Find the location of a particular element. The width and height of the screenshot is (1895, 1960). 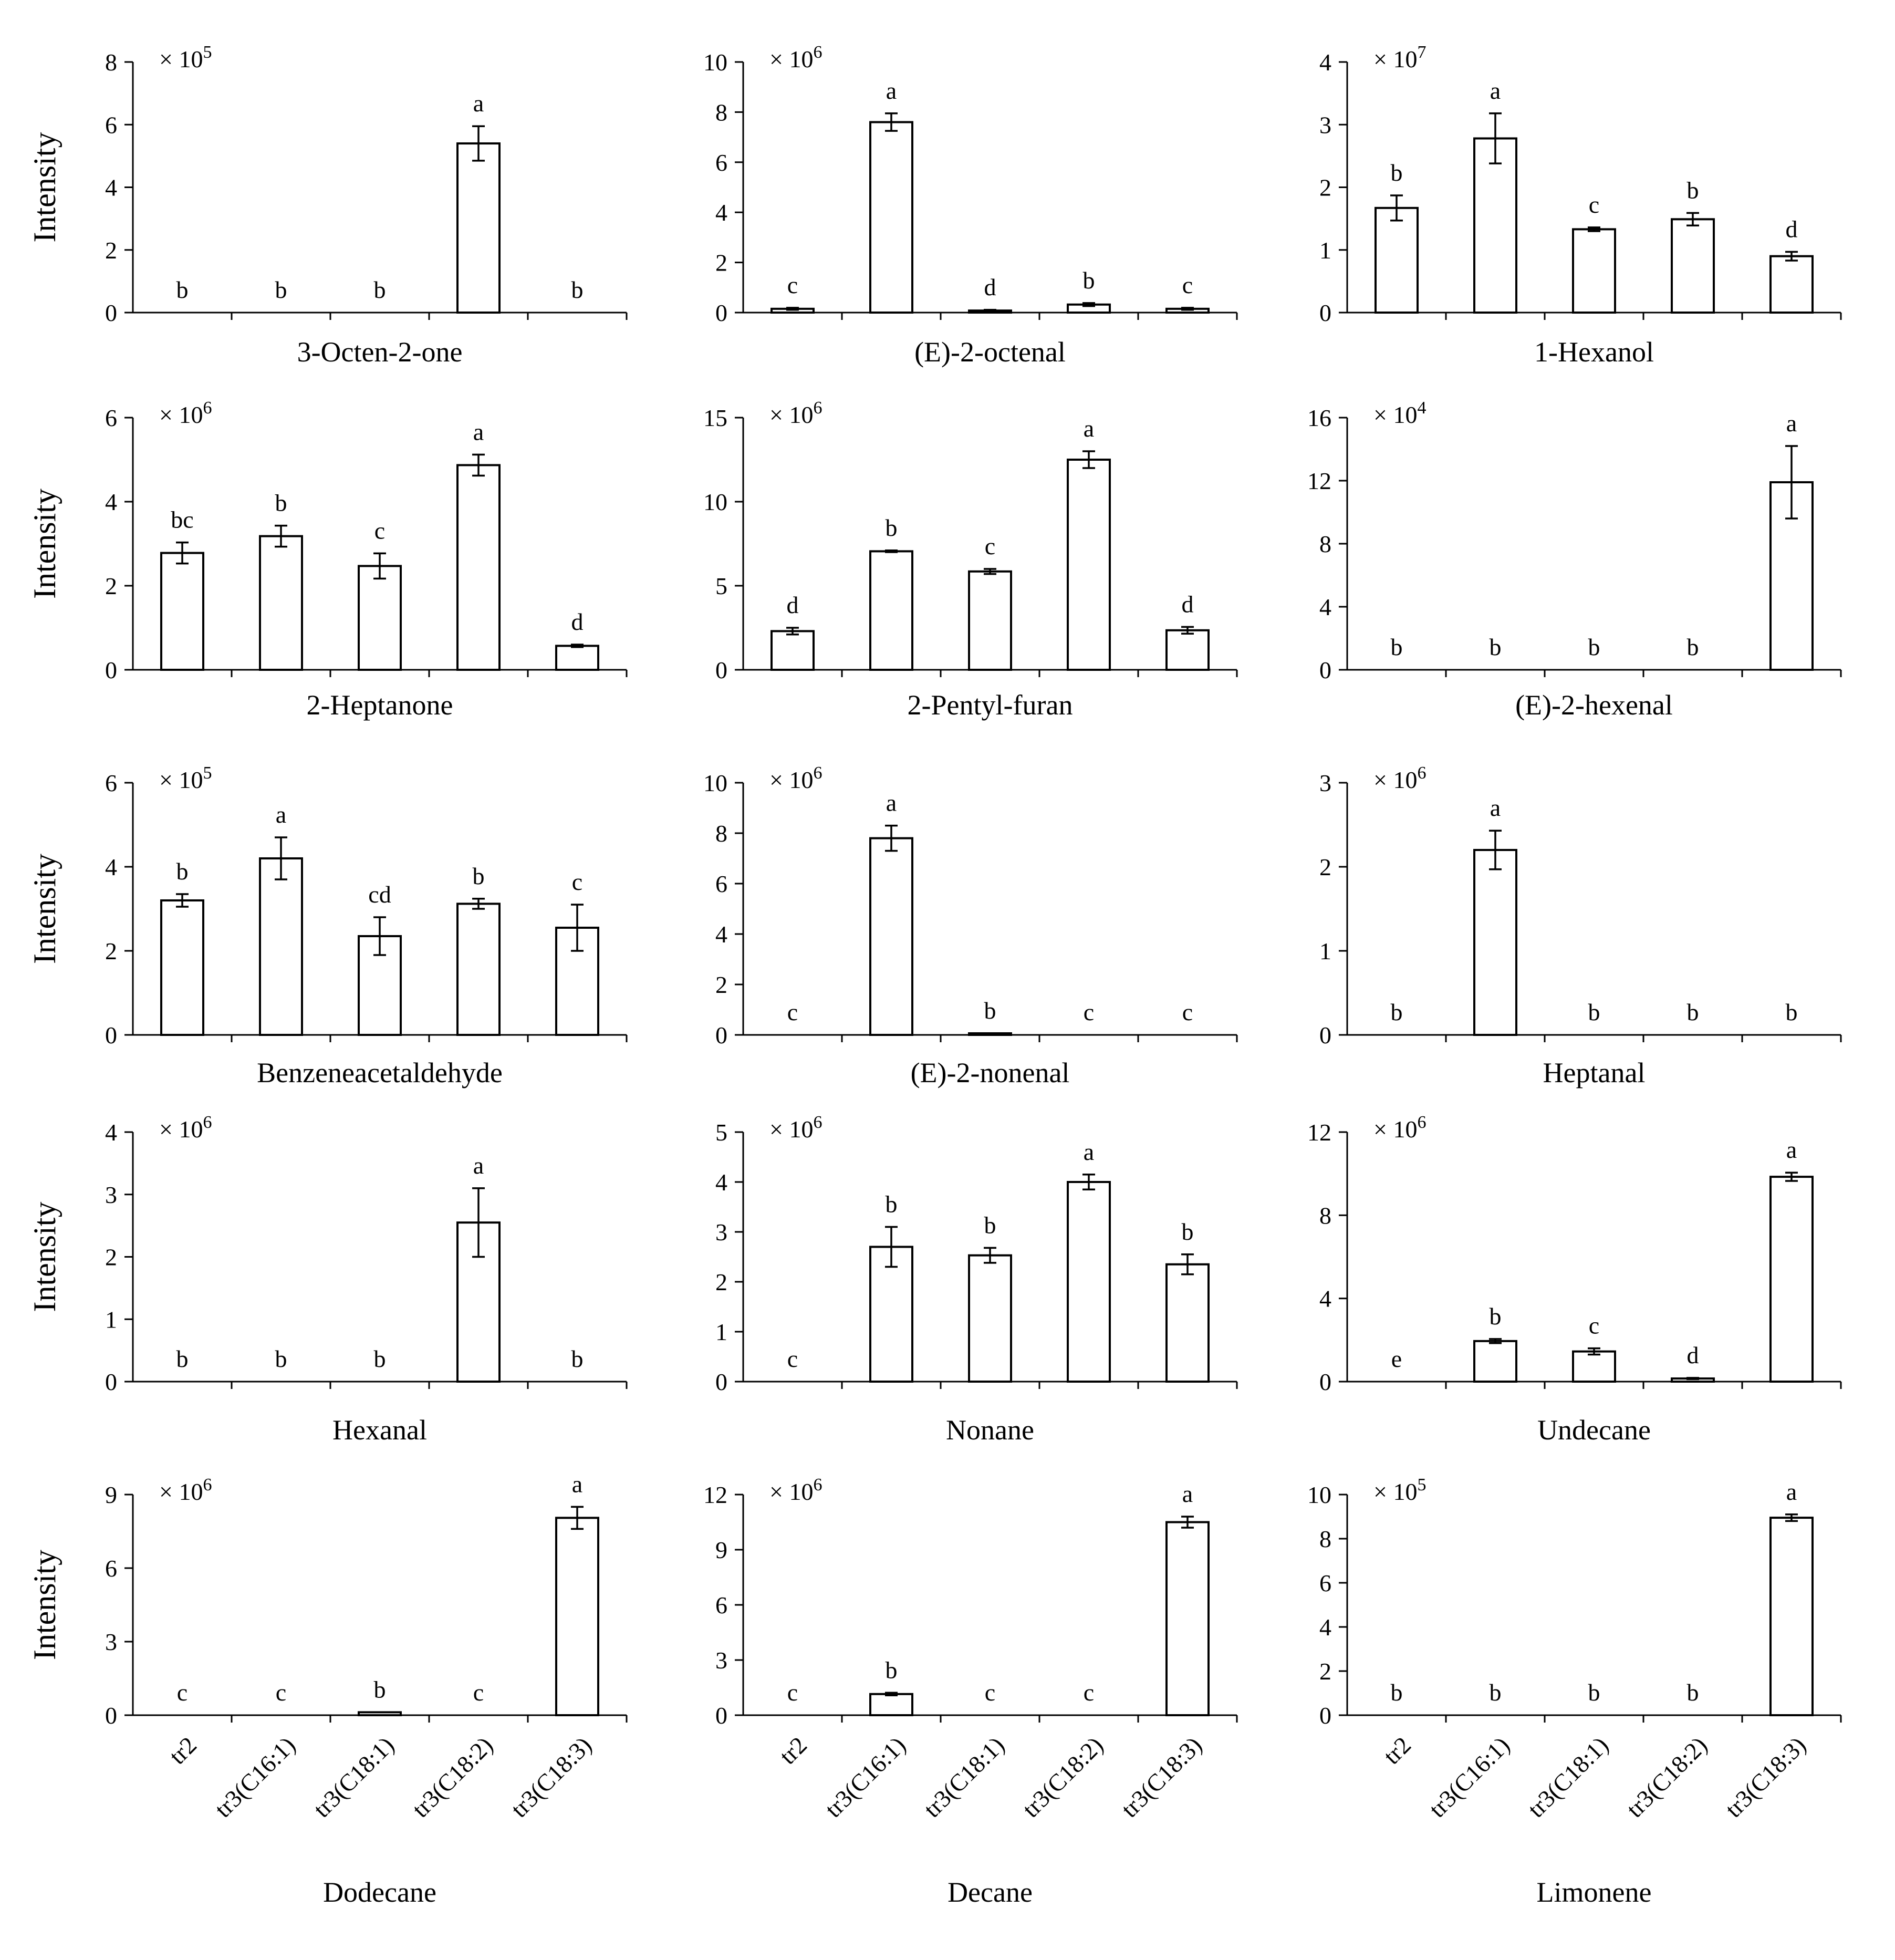

y-tick-label: 15 is located at coordinates (715, 418).